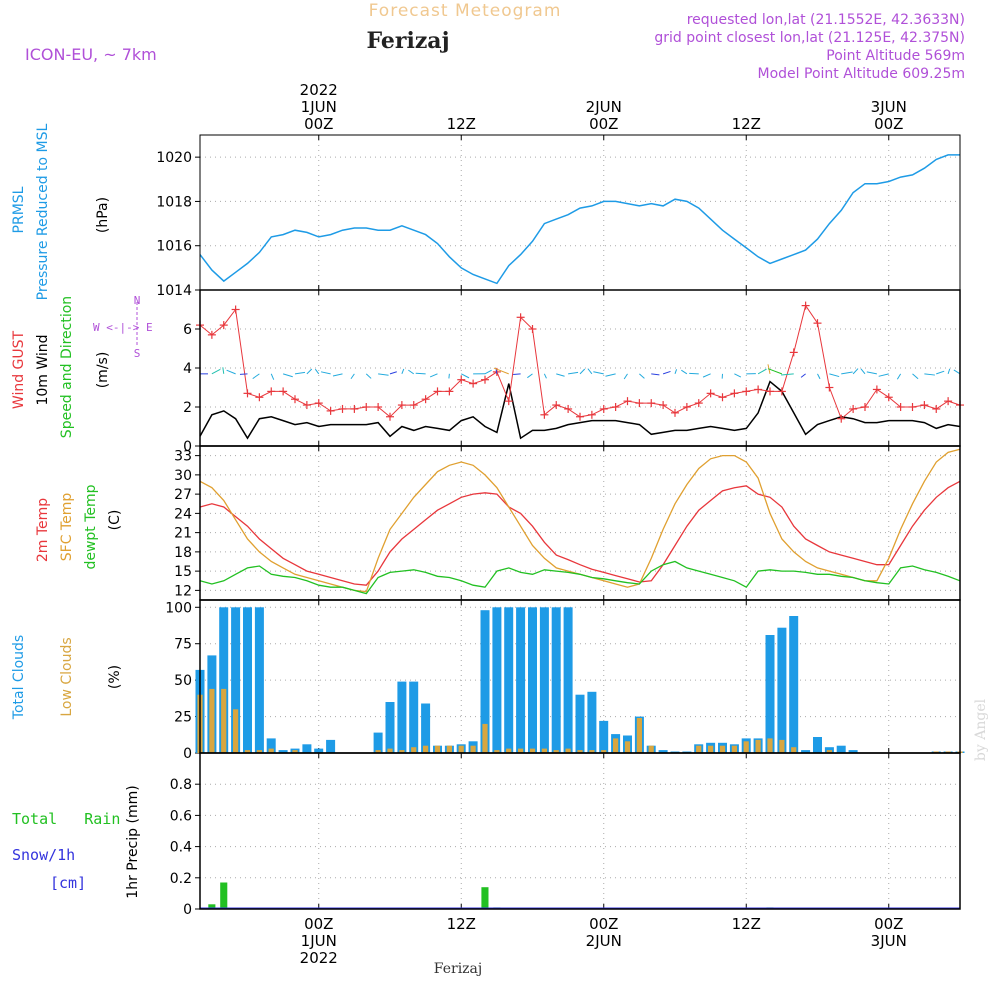 This screenshot has width=1000, height=1004. Describe the element at coordinates (187, 910) in the screenshot. I see `precipitation-ytick-label: 0` at that location.